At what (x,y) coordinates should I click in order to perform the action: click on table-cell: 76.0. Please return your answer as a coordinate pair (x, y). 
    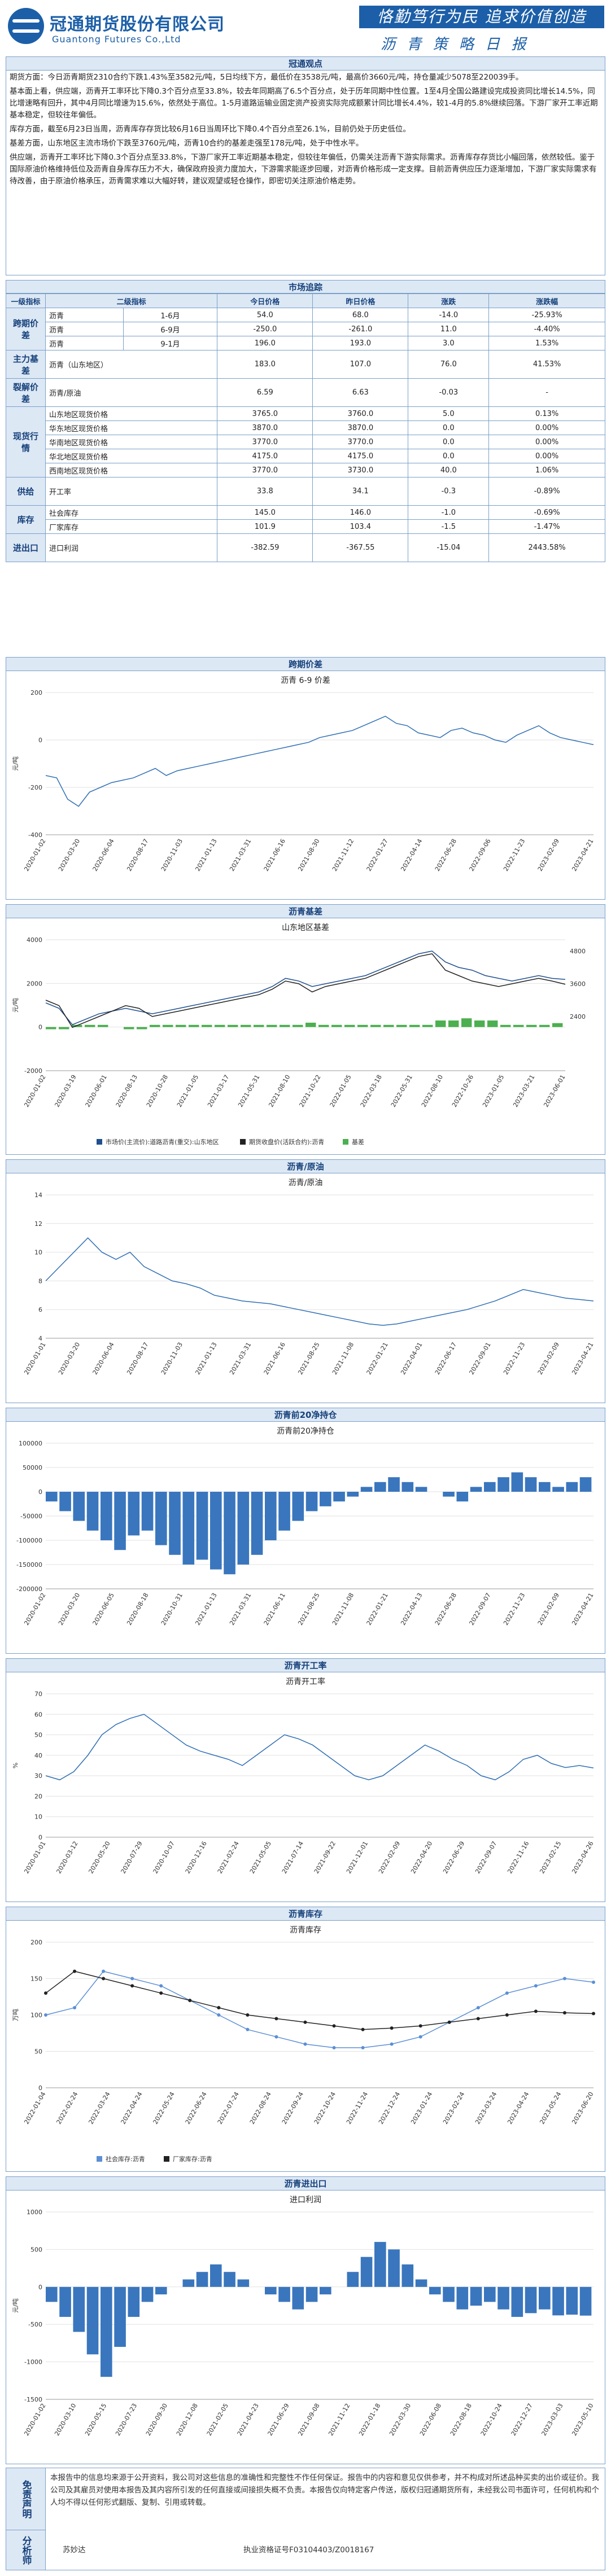
    Looking at the image, I should click on (449, 364).